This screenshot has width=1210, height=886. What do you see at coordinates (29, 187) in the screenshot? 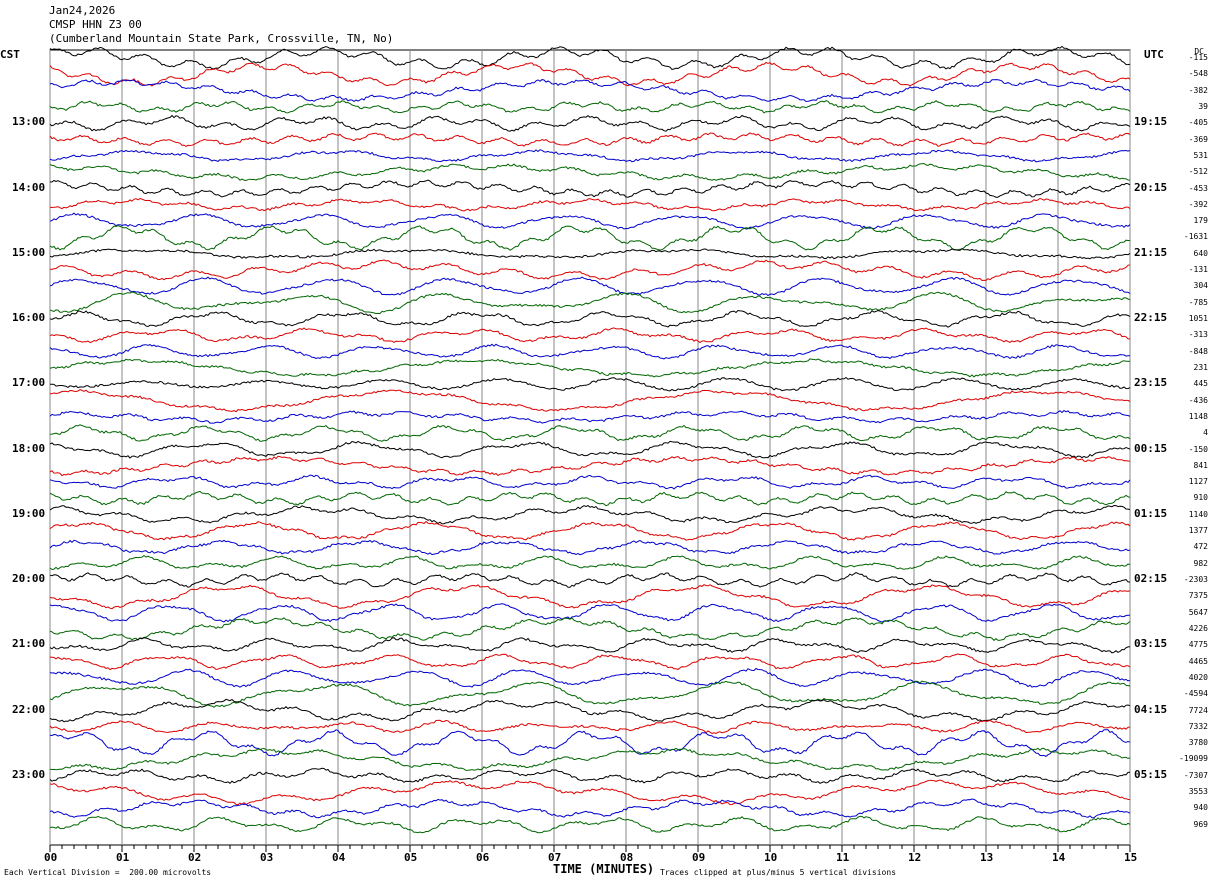
I see `local-hour-label: 14:00` at bounding box center [29, 187].